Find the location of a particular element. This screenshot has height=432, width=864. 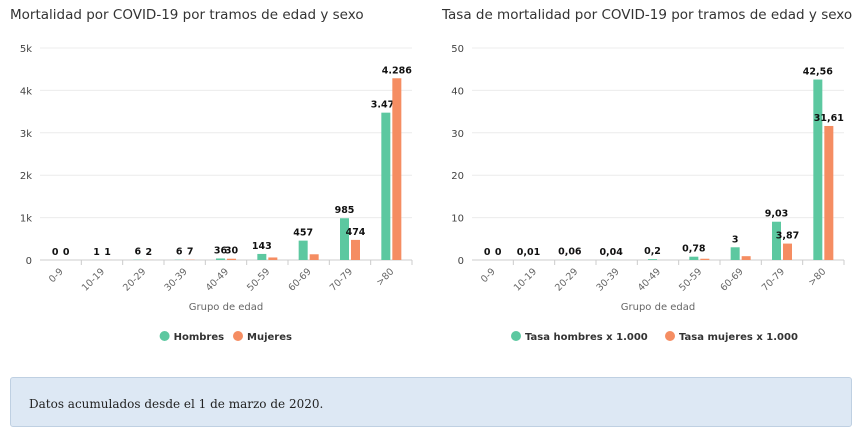

data-label: 457 is located at coordinates (303, 233).